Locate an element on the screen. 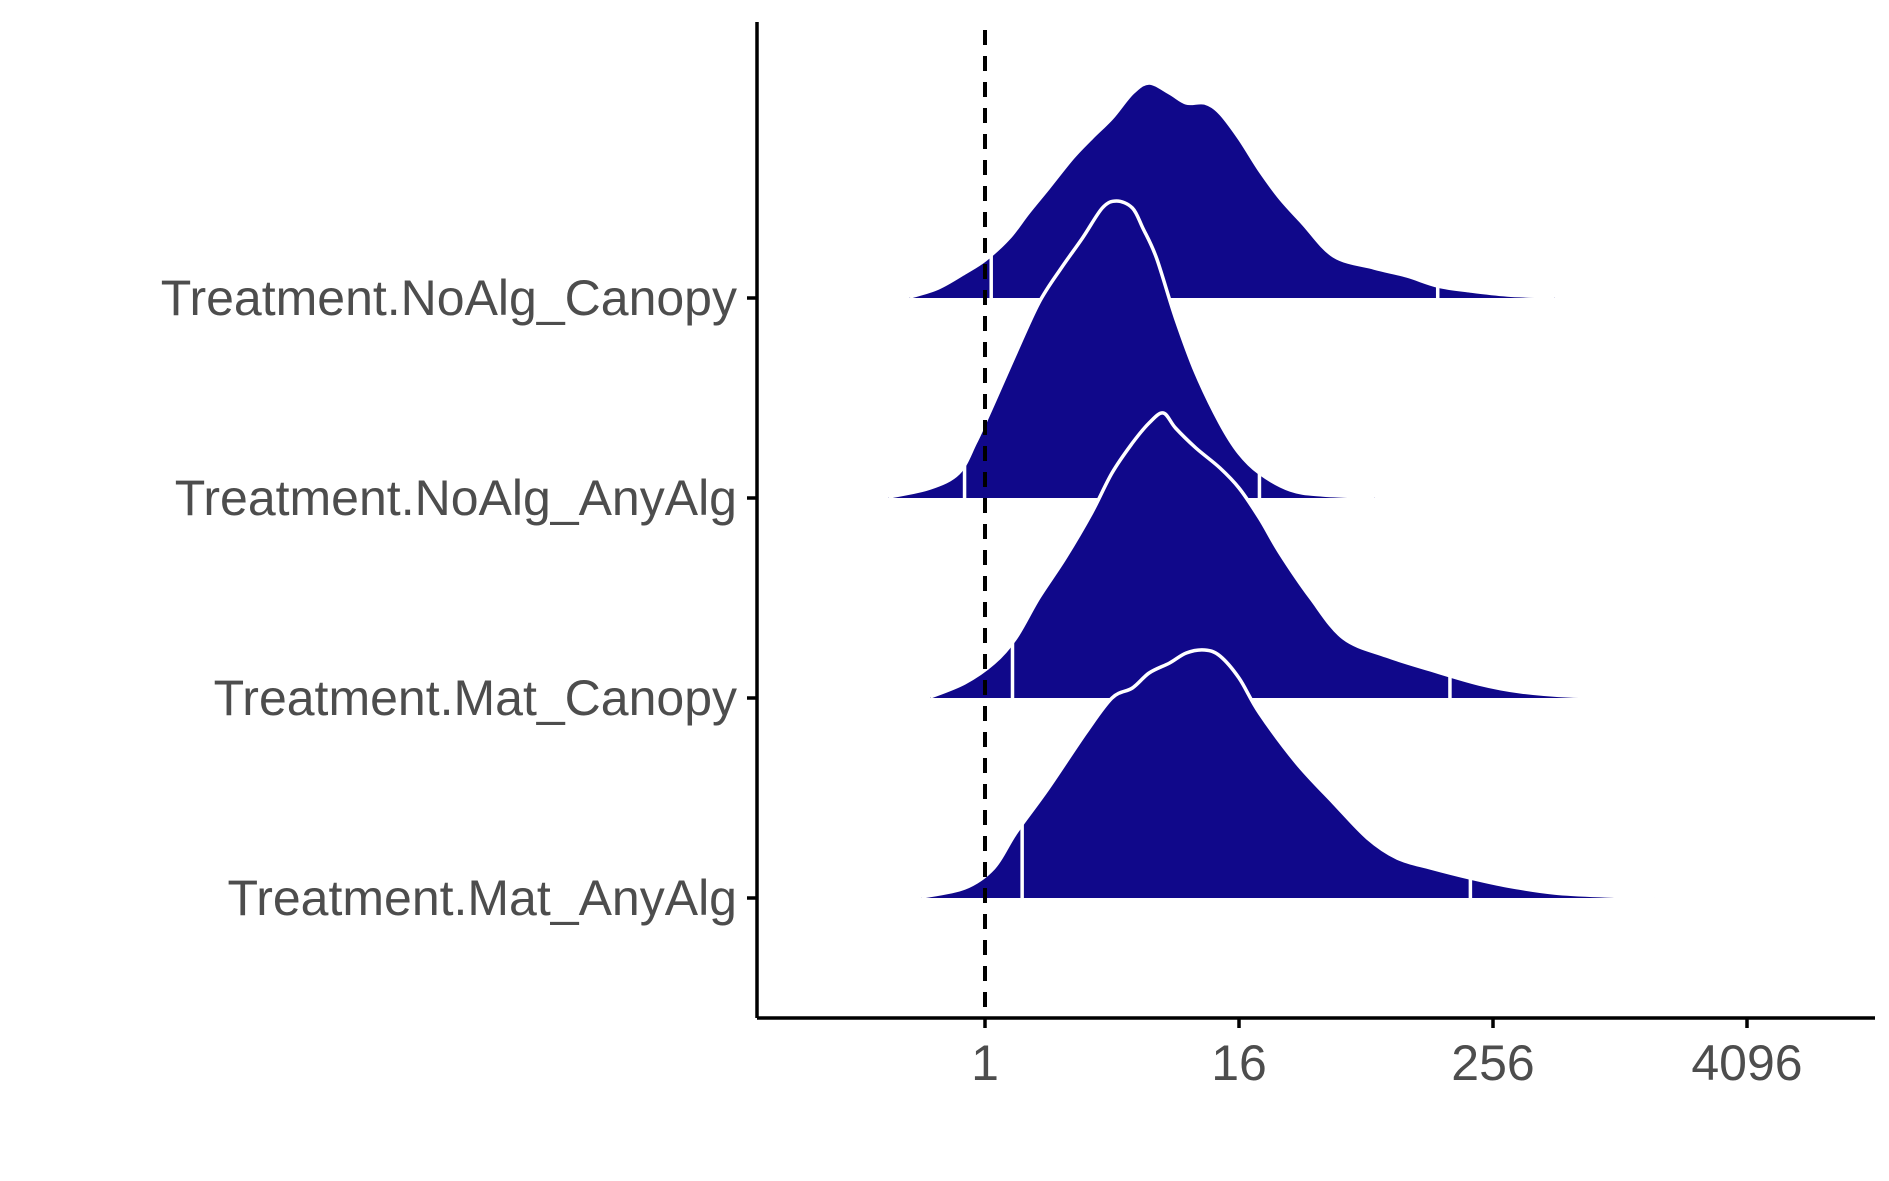  x-tick-label: 1 is located at coordinates (985, 1063).